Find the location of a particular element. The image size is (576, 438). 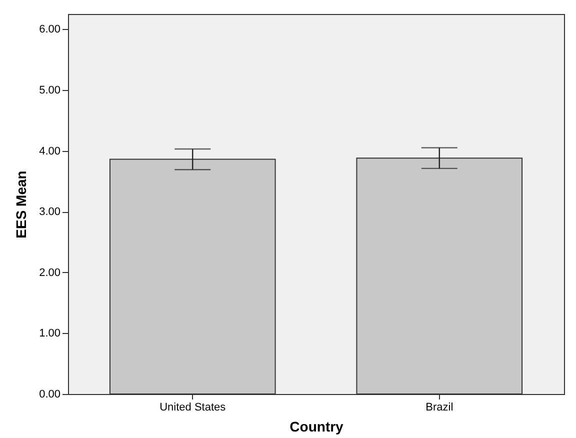

y-tick-label: 5.00 is located at coordinates (49, 90).